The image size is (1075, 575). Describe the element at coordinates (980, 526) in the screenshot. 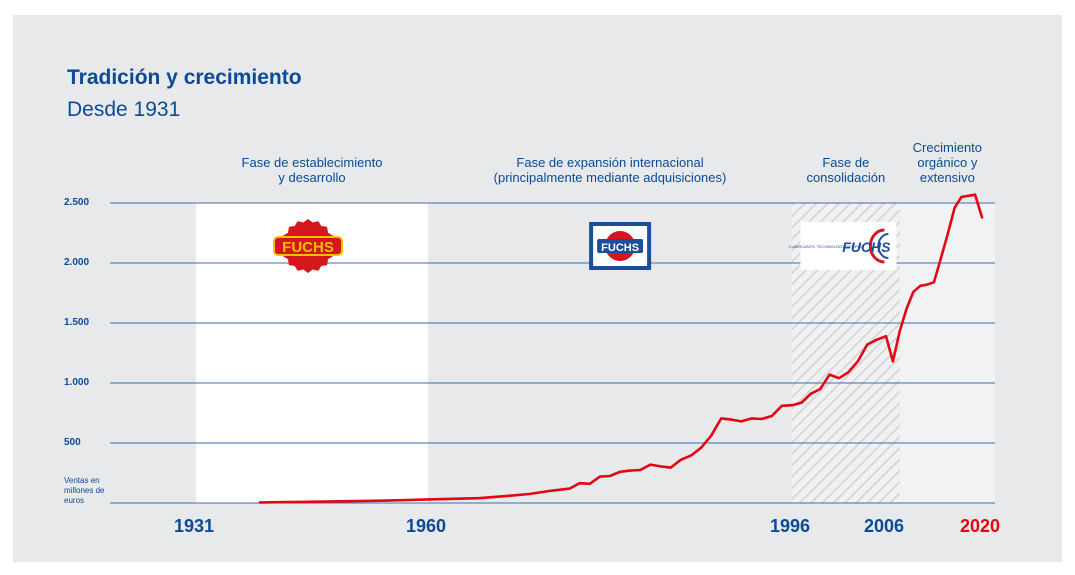

I see `x-tick-label: 2020` at that location.